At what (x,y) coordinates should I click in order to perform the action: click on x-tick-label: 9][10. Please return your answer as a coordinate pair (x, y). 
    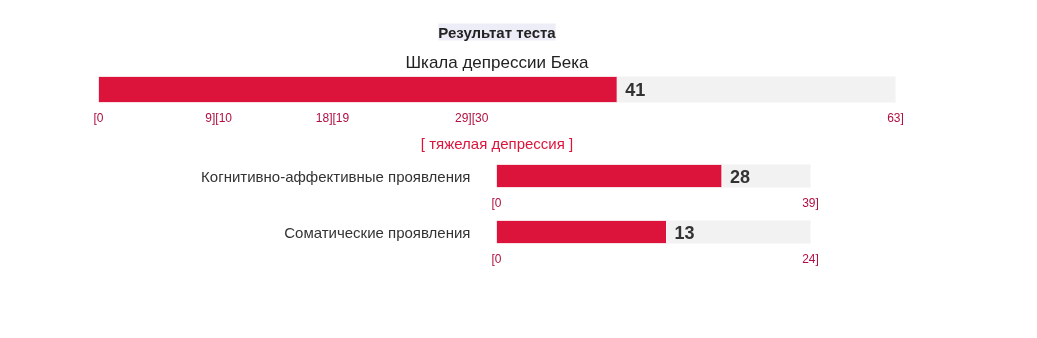
    Looking at the image, I should click on (219, 117).